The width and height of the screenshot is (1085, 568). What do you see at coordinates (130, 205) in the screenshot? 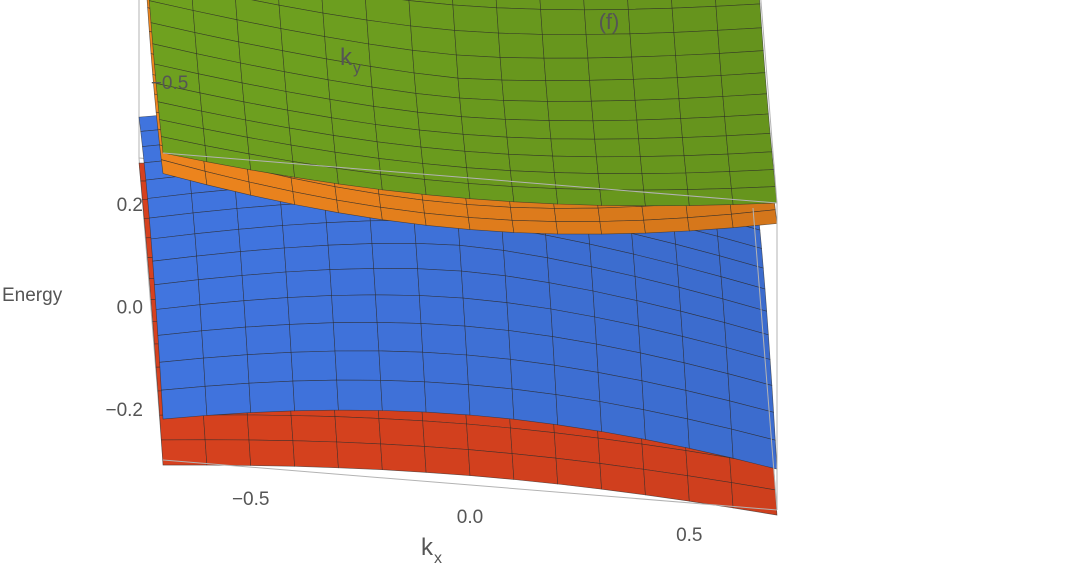
I see `z-tick-label: 0.2` at bounding box center [130, 205].